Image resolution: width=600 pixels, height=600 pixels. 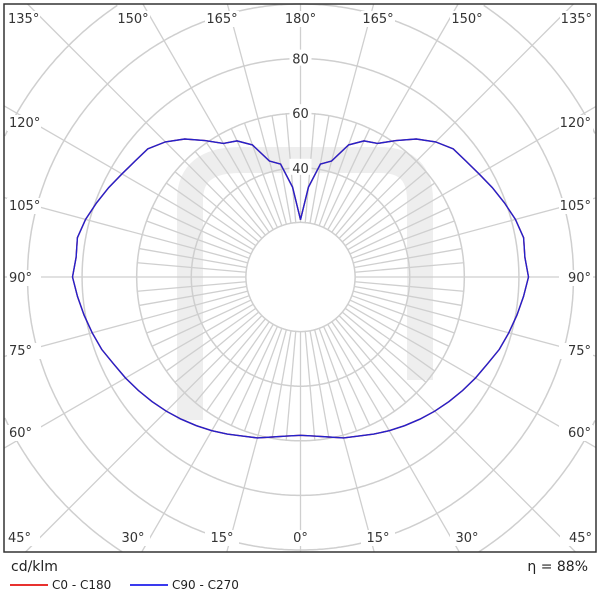 I want to click on legend-item-c90-c270: C90 - C270, so click(x=184, y=585).